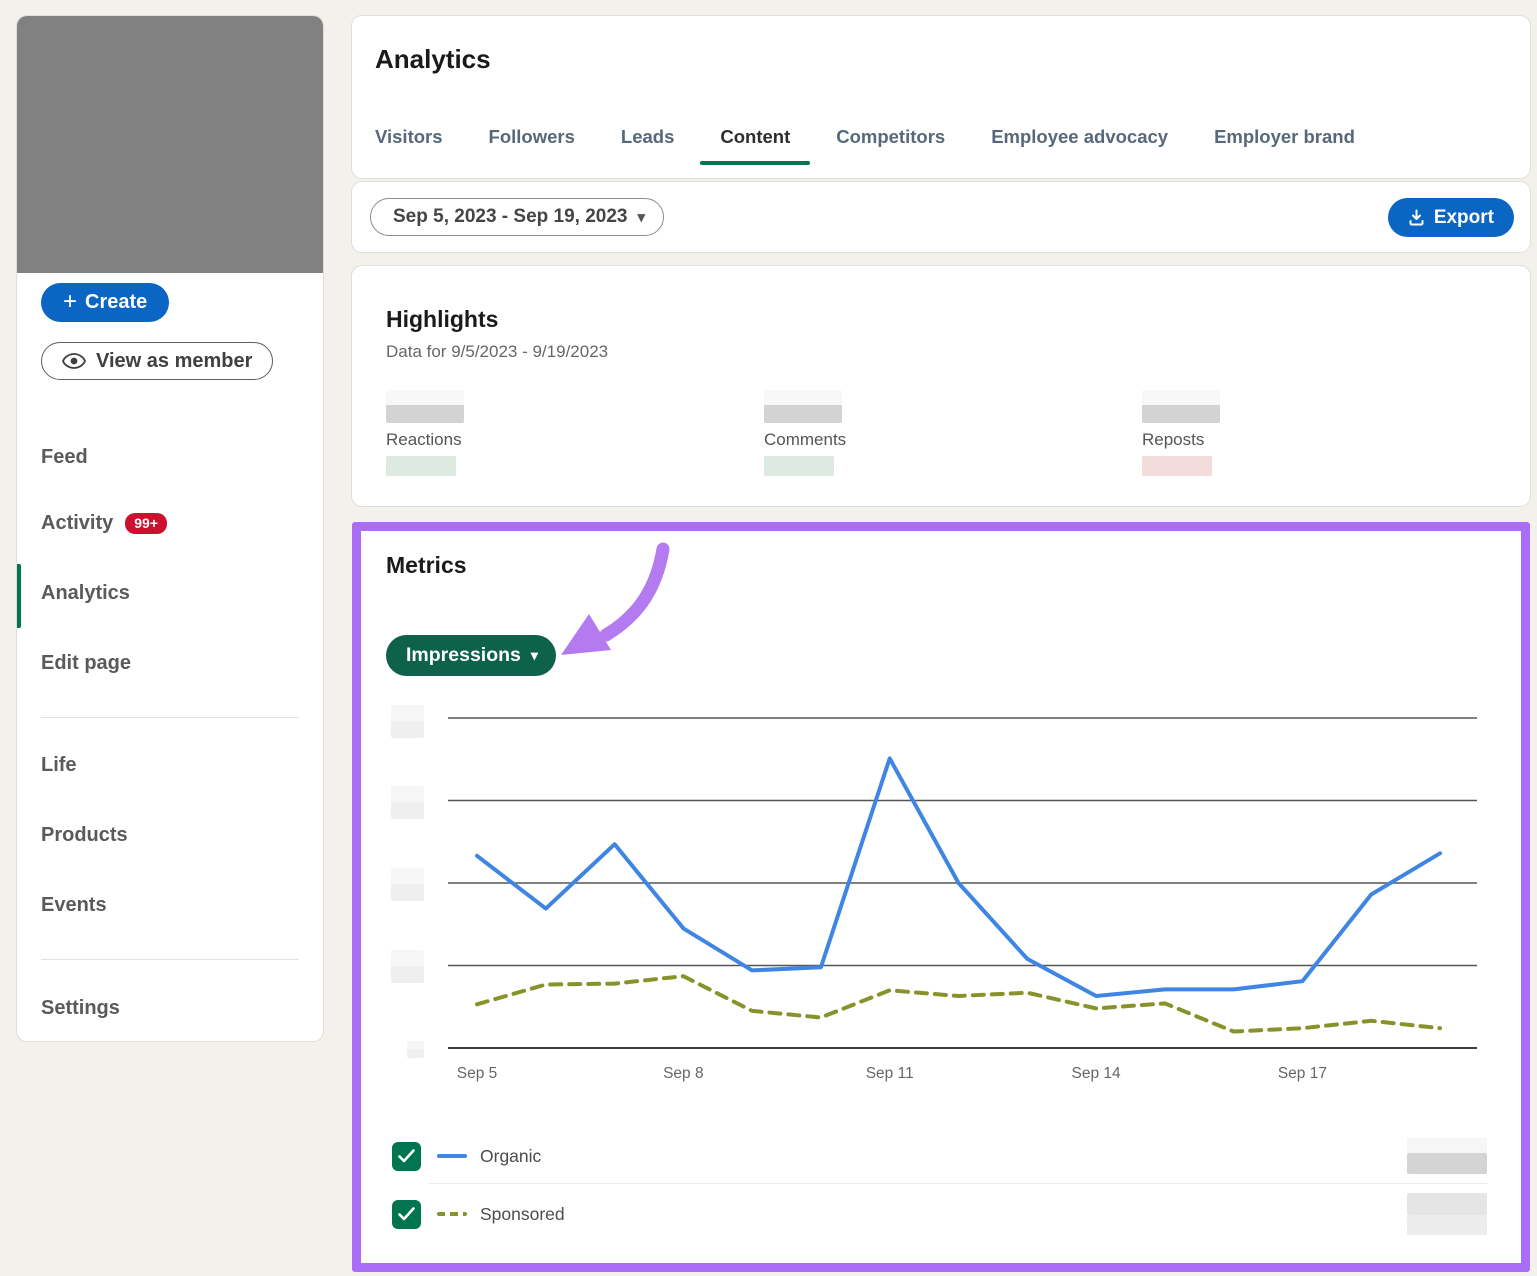  I want to click on stat-comments: Comments, so click(874, 433).